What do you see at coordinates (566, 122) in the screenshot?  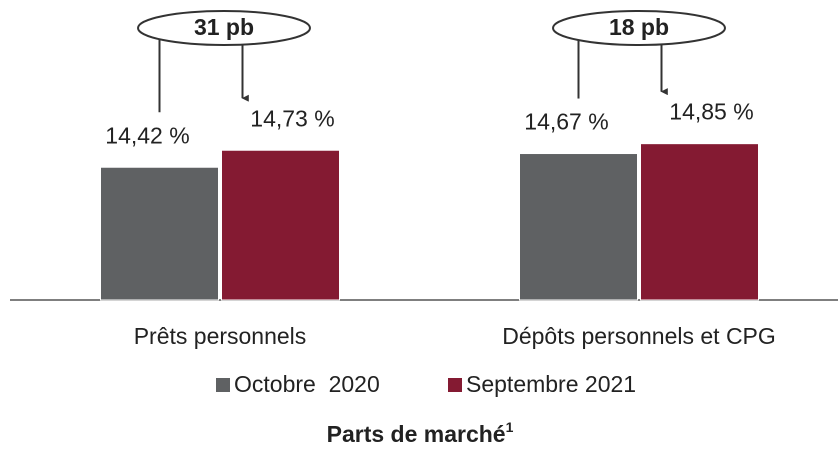 I see `data-label: 14,67 %` at bounding box center [566, 122].